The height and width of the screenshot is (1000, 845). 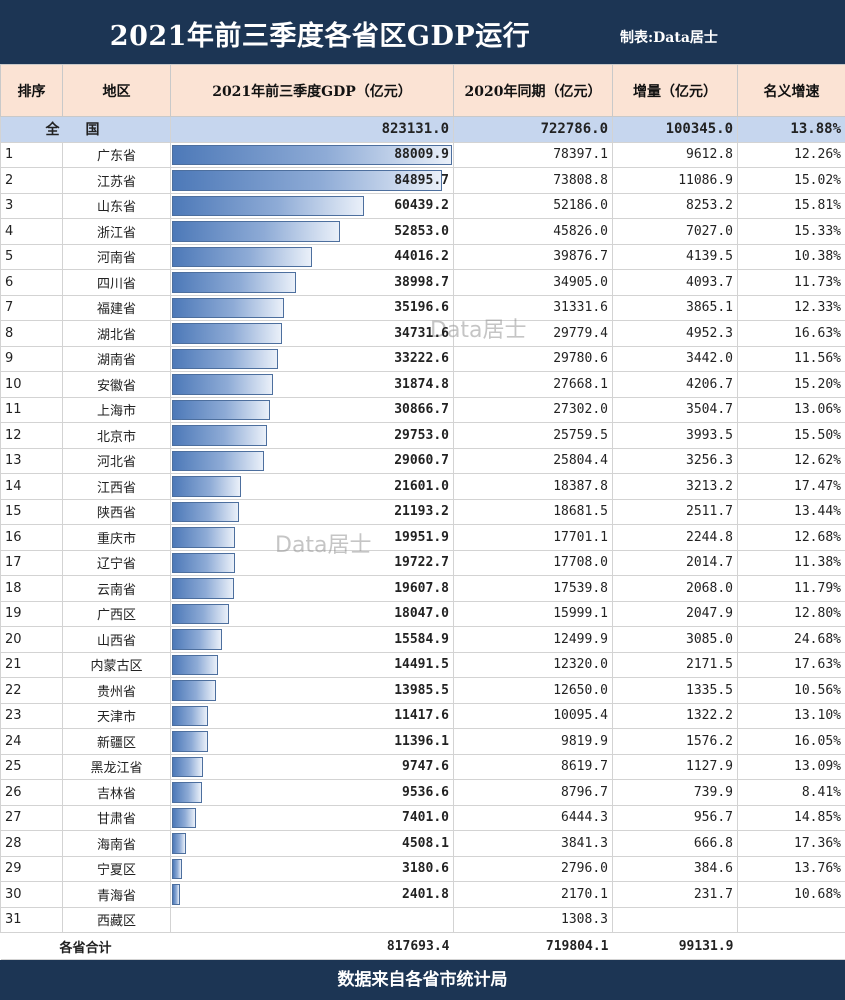 I want to click on table-row: 9 湖南省 33222.6 29780.6 3442.0 11.56%, so click(x=422, y=358).